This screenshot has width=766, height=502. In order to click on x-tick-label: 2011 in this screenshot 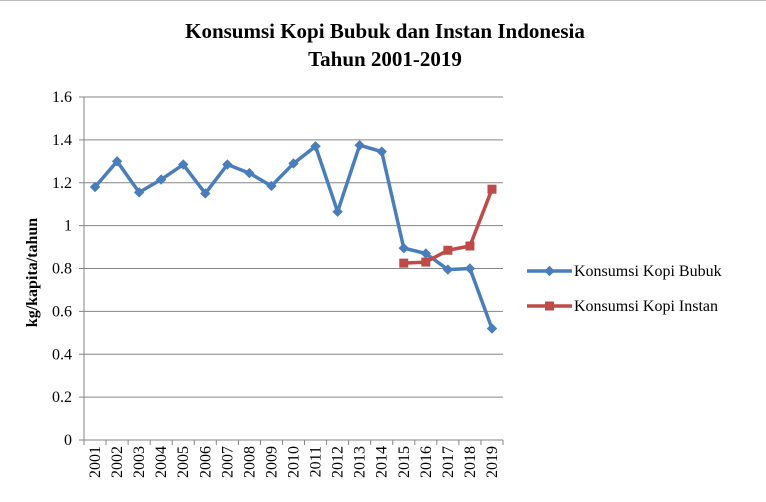, I will do `click(316, 461)`.